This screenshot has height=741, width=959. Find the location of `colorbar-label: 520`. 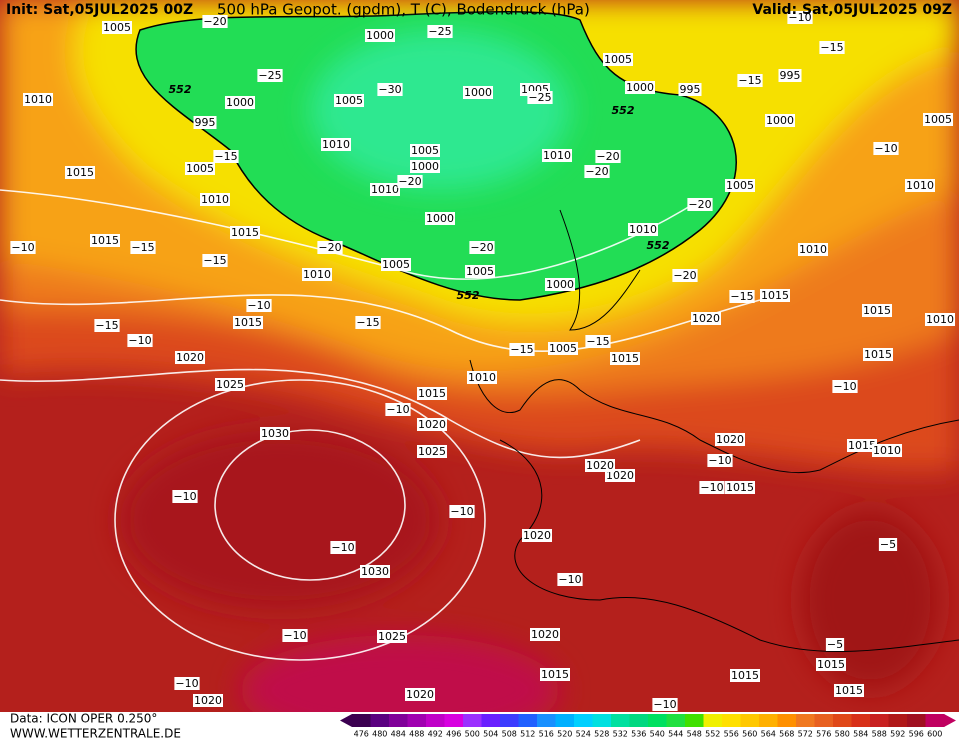

colorbar-label: 520 is located at coordinates (564, 734).